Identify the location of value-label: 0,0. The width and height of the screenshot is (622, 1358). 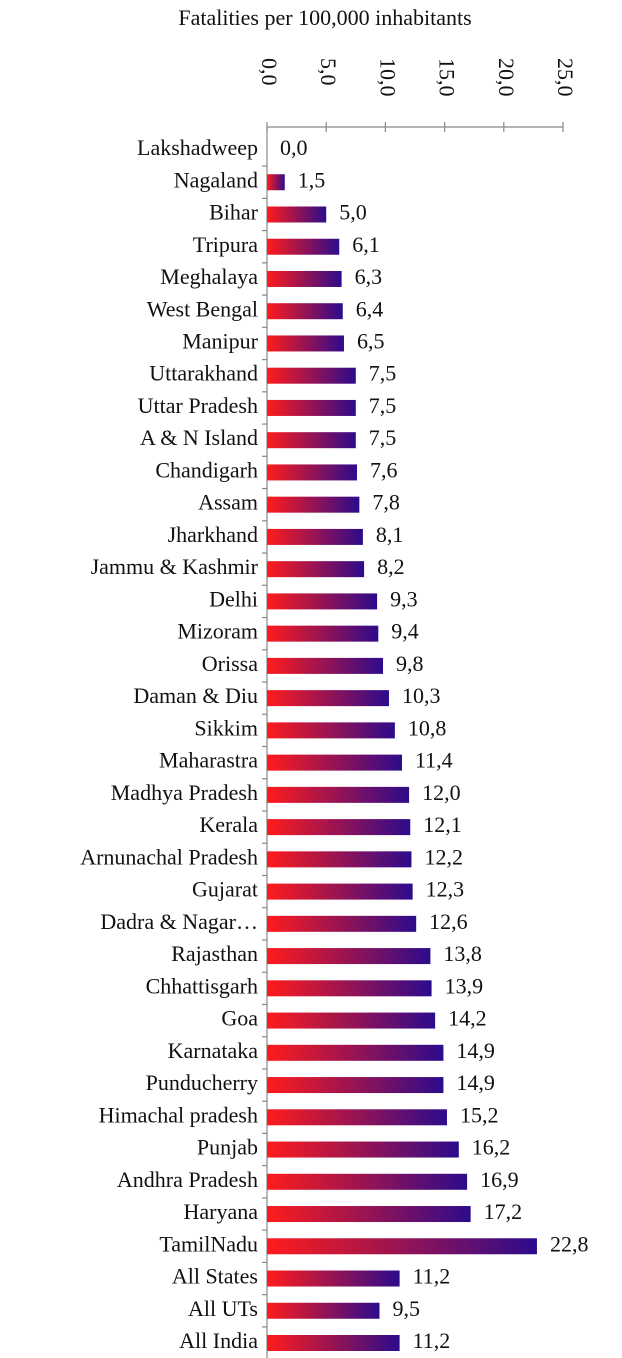
(294, 147).